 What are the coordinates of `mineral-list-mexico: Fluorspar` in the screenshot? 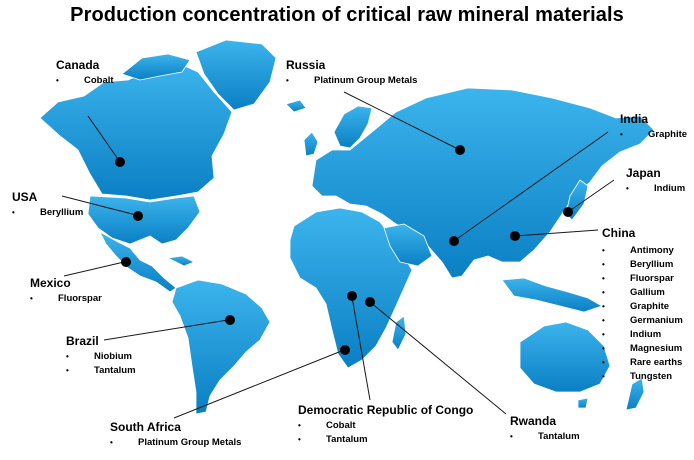 It's located at (66, 299).